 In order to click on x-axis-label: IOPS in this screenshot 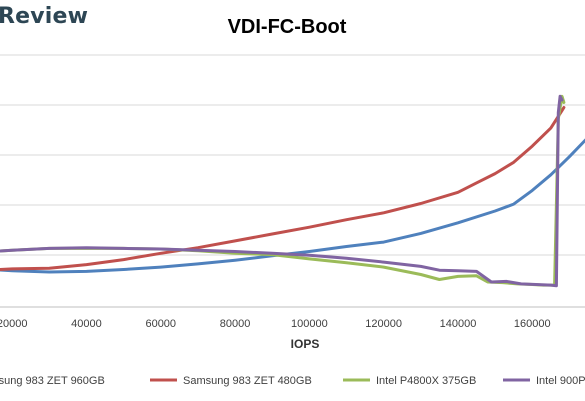, I will do `click(305, 344)`.